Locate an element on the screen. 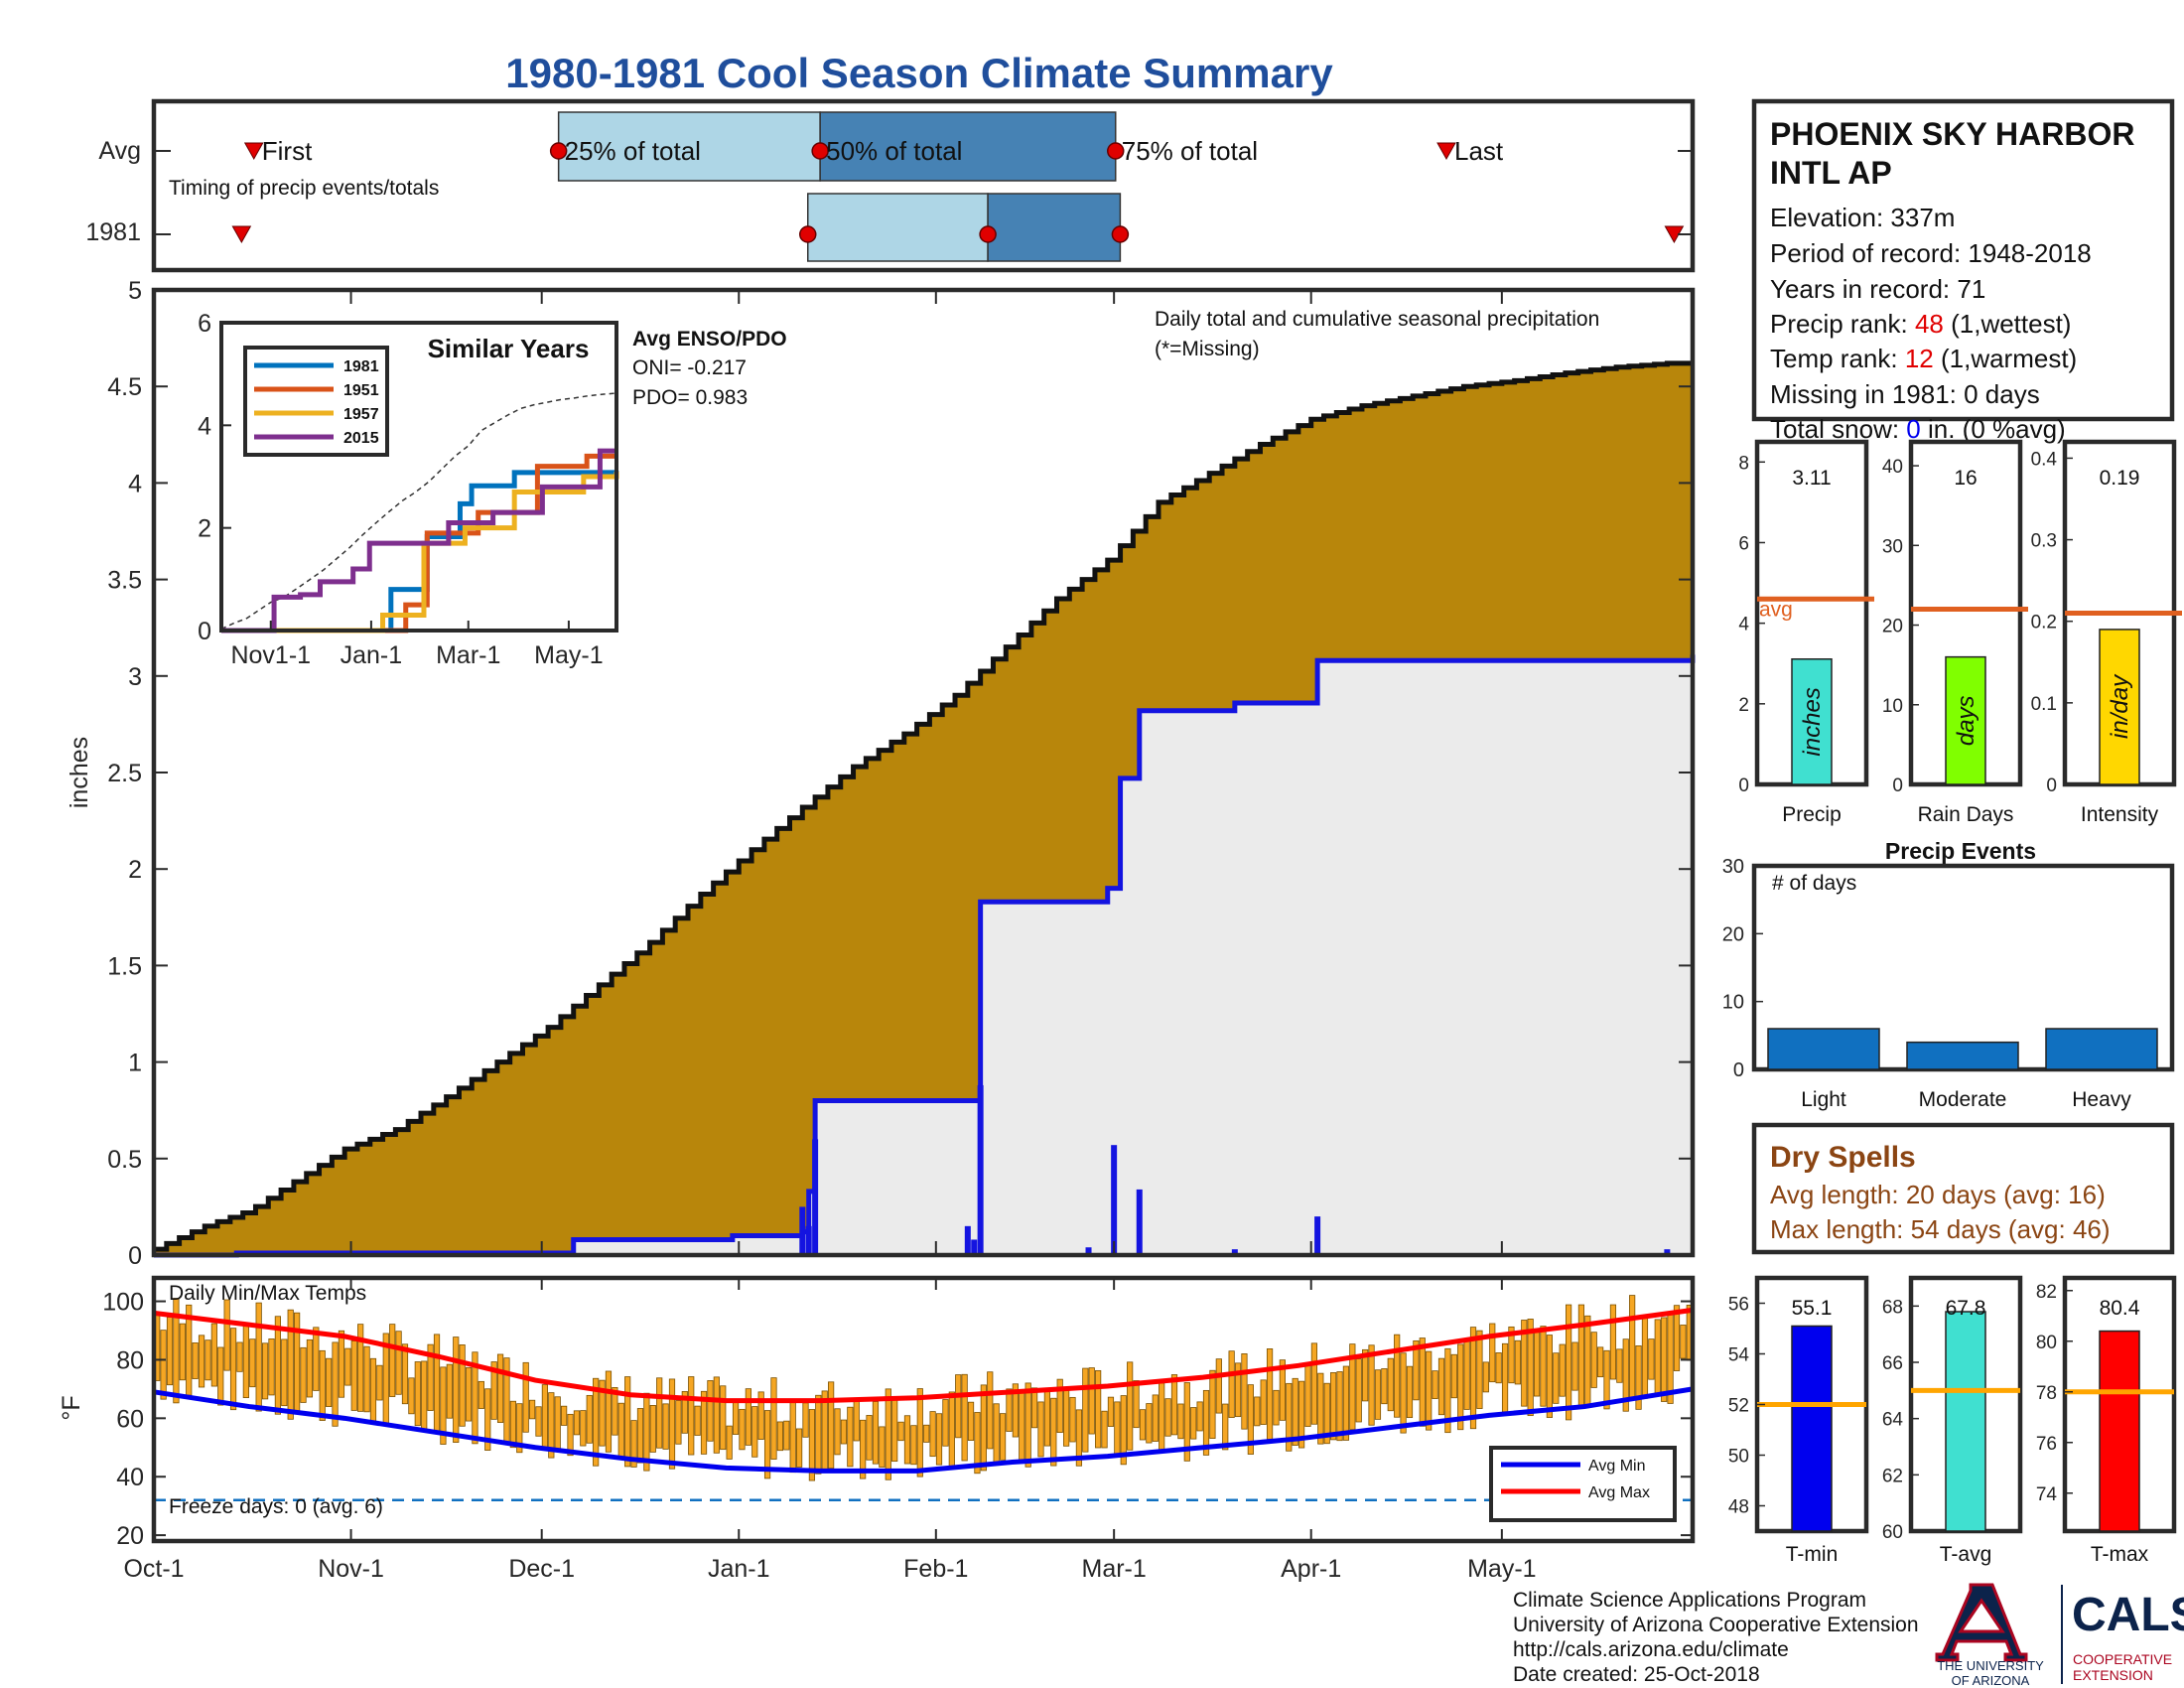  mini-bar-value: 3.11 is located at coordinates (1811, 478).